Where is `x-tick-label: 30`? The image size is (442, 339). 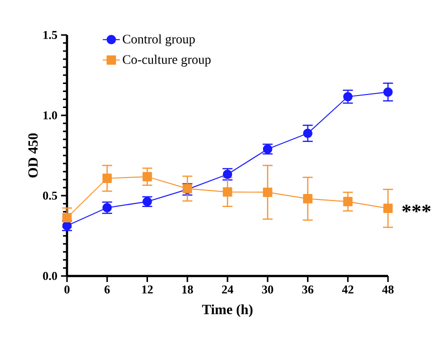 x-tick-label: 30 is located at coordinates (268, 289).